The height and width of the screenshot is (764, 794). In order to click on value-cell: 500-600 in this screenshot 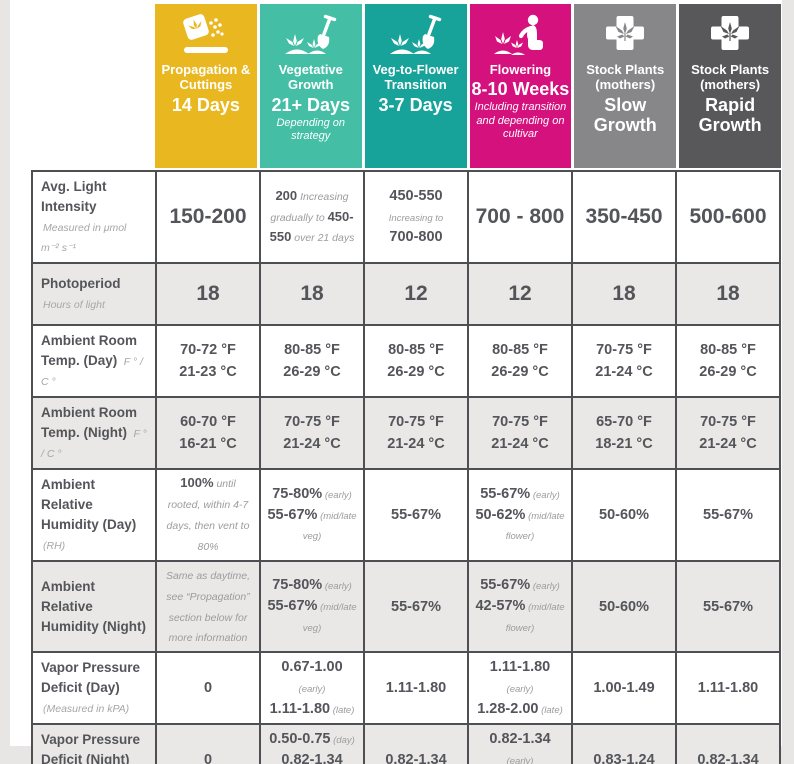, I will do `click(728, 217)`.